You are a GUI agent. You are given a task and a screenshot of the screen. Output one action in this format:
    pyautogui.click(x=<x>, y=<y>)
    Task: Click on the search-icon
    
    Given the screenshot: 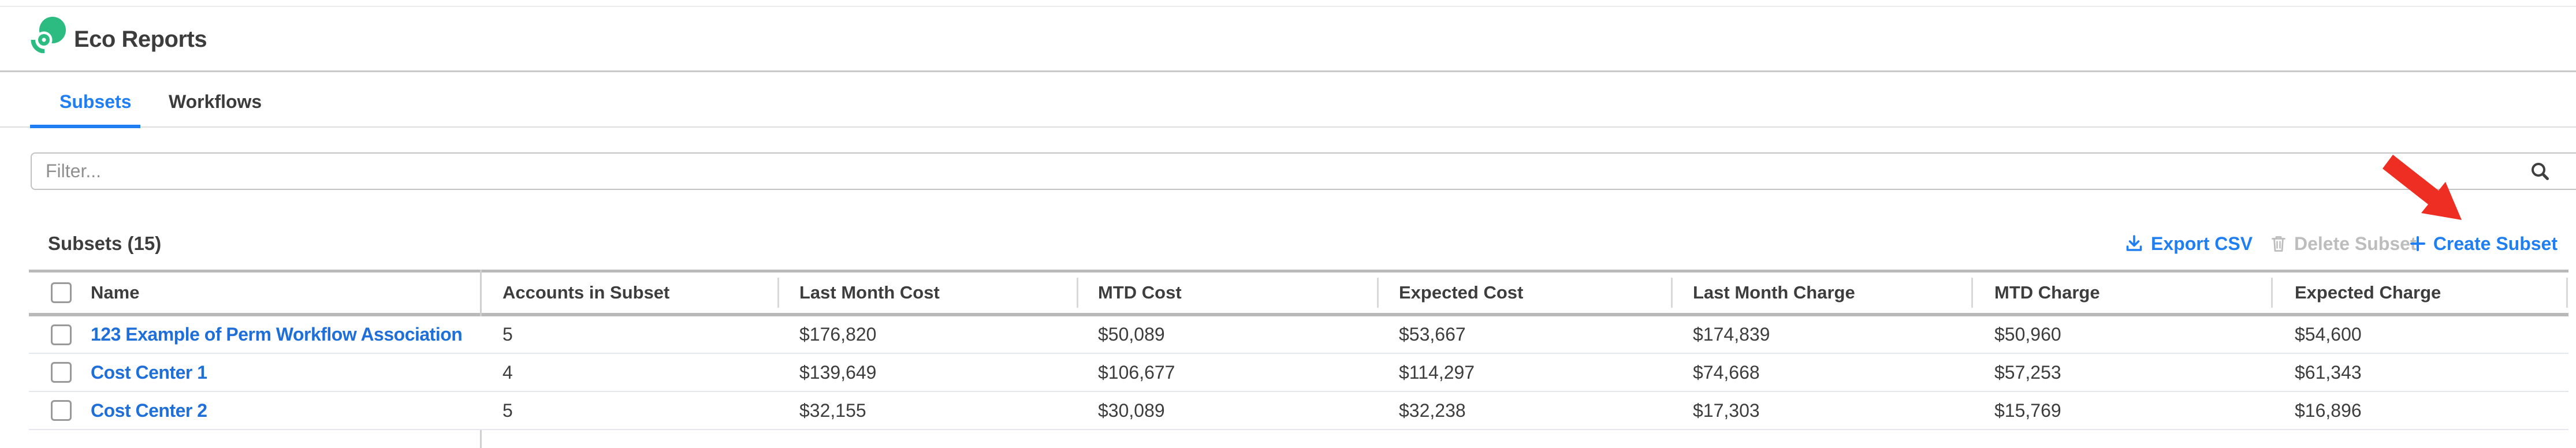 What is the action you would take?
    pyautogui.click(x=2541, y=171)
    